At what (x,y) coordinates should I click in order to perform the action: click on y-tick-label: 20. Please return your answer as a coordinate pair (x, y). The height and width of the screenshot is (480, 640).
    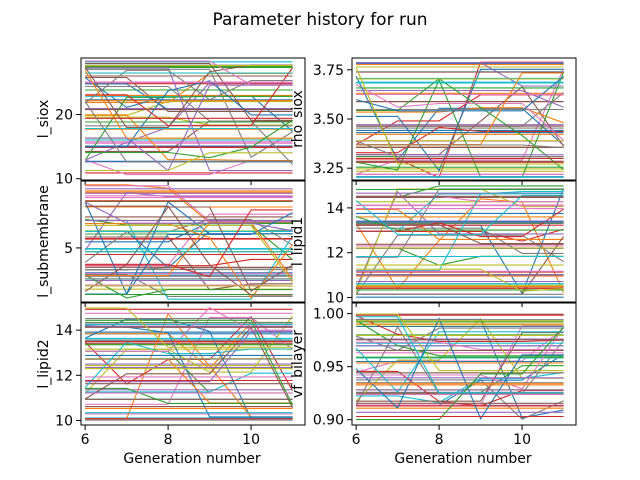
    Looking at the image, I should click on (64, 116).